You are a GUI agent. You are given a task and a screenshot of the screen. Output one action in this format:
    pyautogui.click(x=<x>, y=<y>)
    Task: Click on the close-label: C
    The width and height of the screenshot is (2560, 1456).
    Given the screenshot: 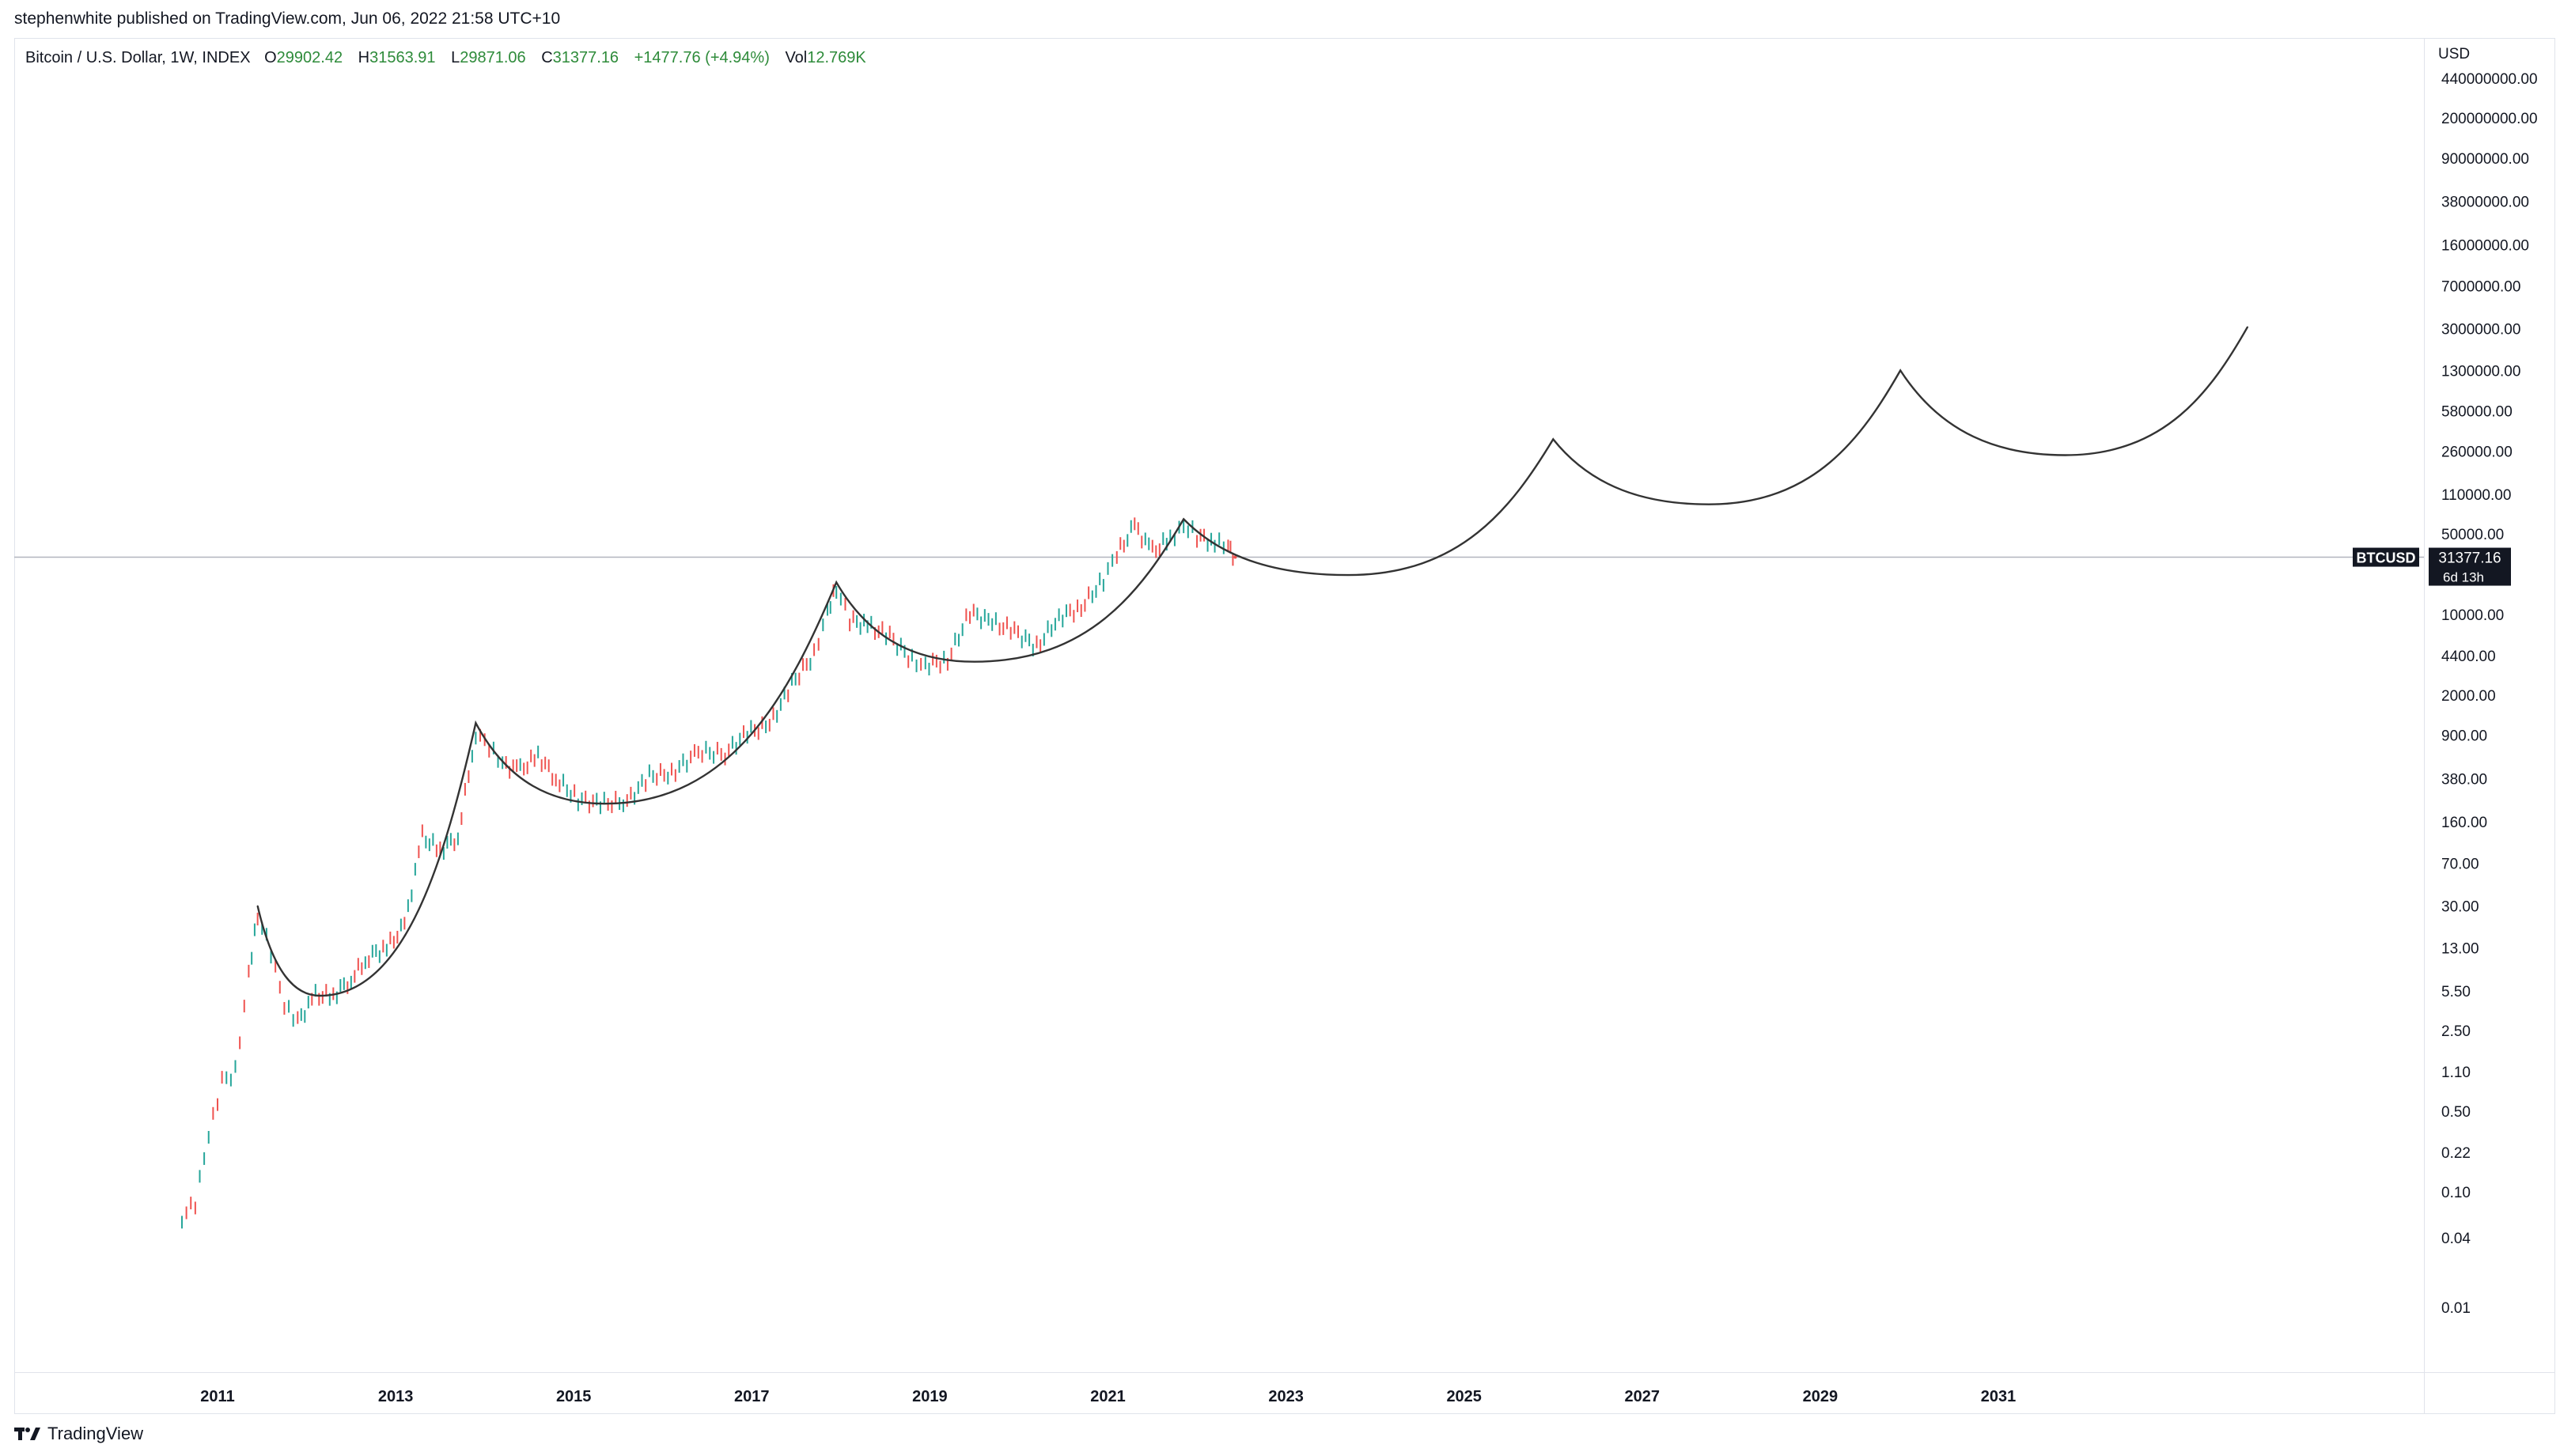 What is the action you would take?
    pyautogui.click(x=547, y=57)
    